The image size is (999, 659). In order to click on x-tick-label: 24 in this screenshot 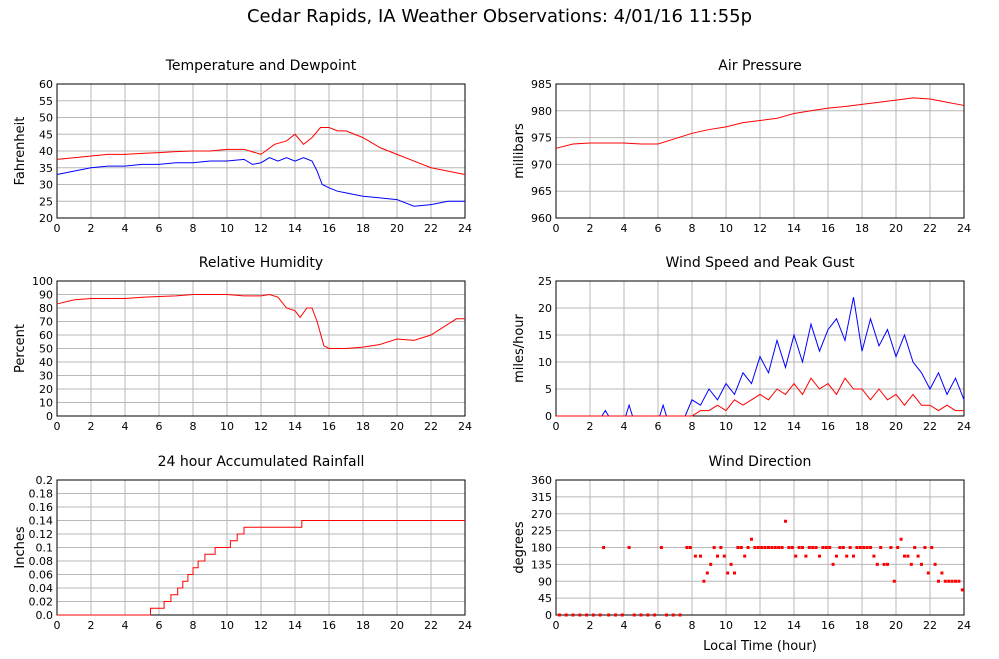, I will do `click(964, 625)`.